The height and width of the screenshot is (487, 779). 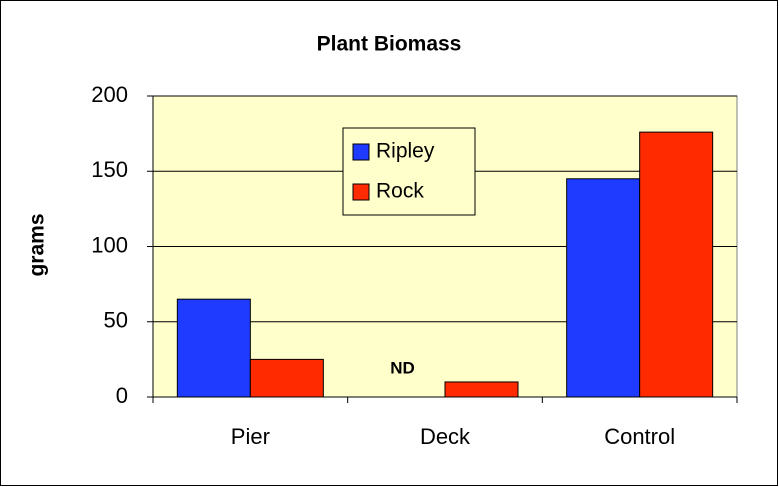 I want to click on x-tick-label: Control, so click(x=639, y=436).